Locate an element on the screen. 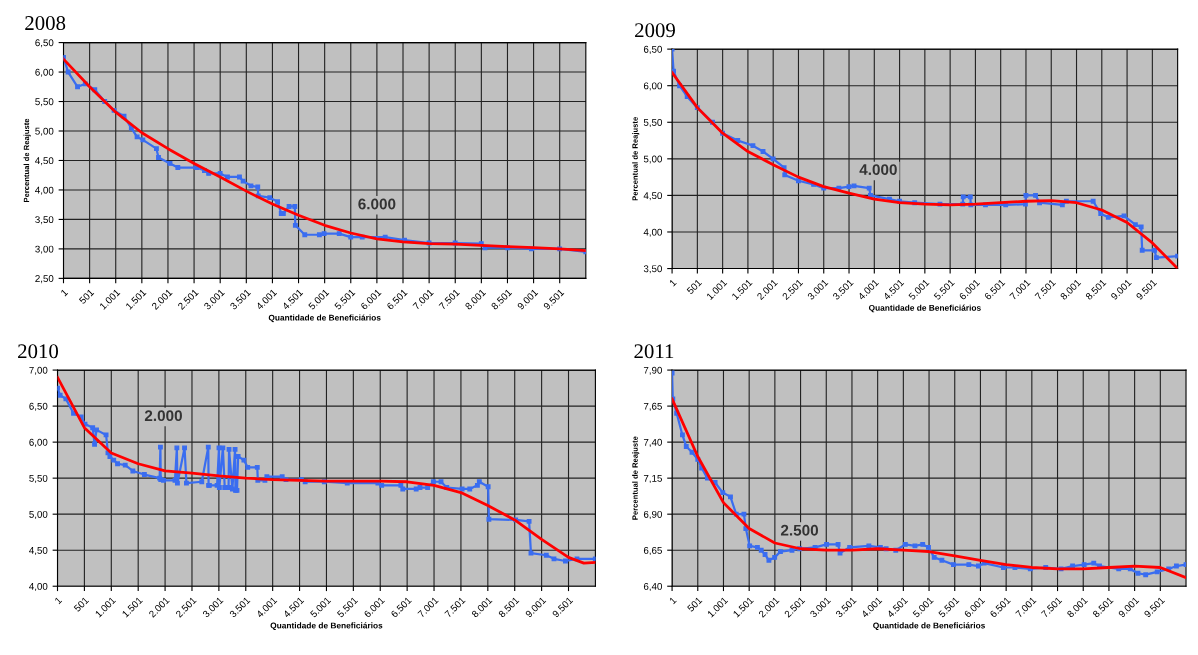 The image size is (1198, 655). y-tick-label: 6,40 is located at coordinates (652, 586).